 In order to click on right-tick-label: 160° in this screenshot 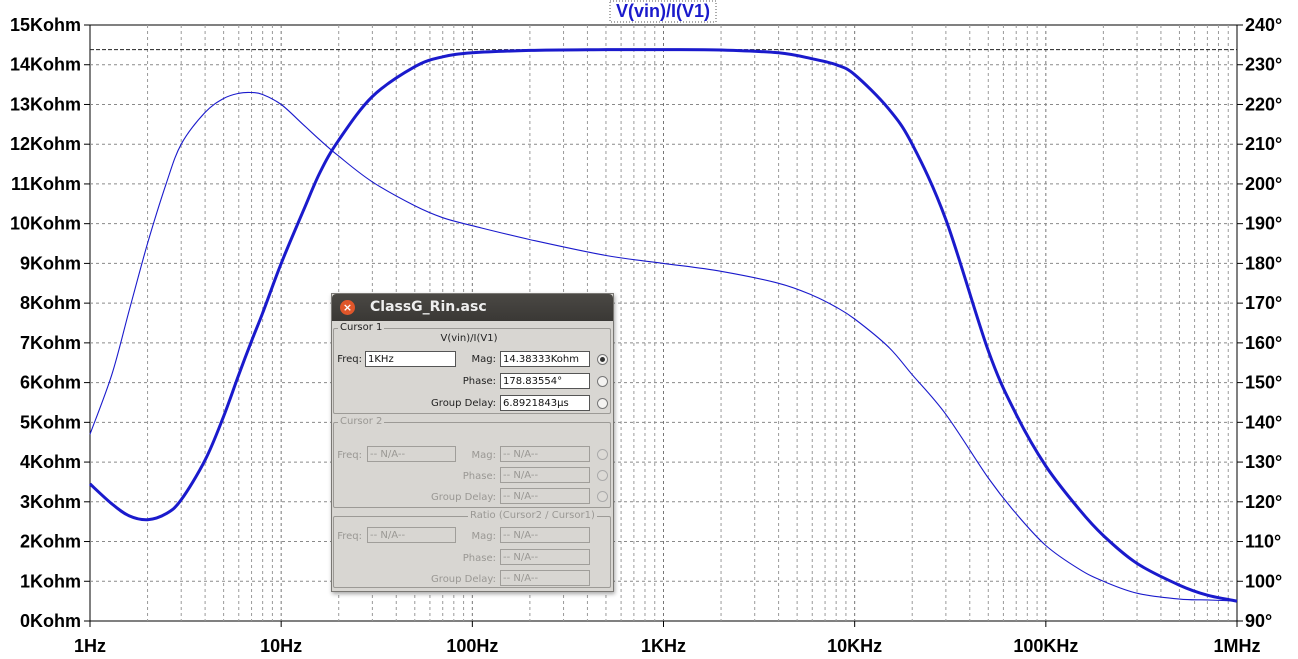, I will do `click(1263, 343)`.